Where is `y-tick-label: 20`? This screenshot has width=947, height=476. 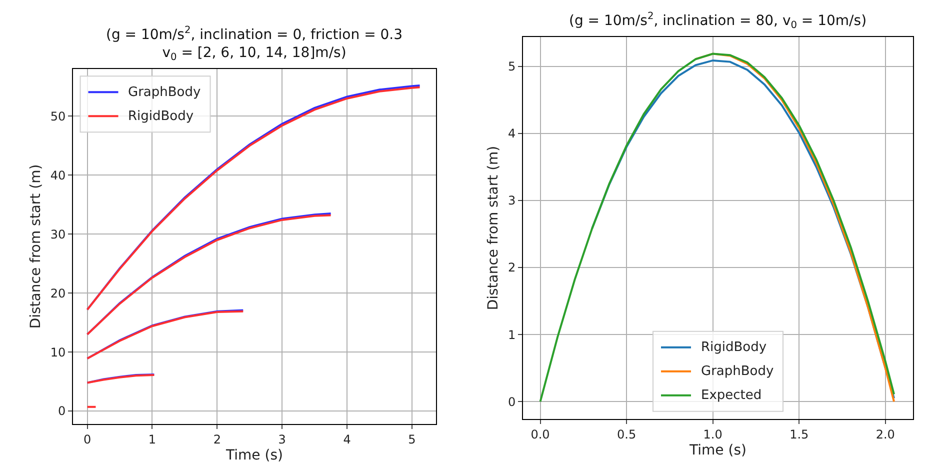 y-tick-label: 20 is located at coordinates (58, 293).